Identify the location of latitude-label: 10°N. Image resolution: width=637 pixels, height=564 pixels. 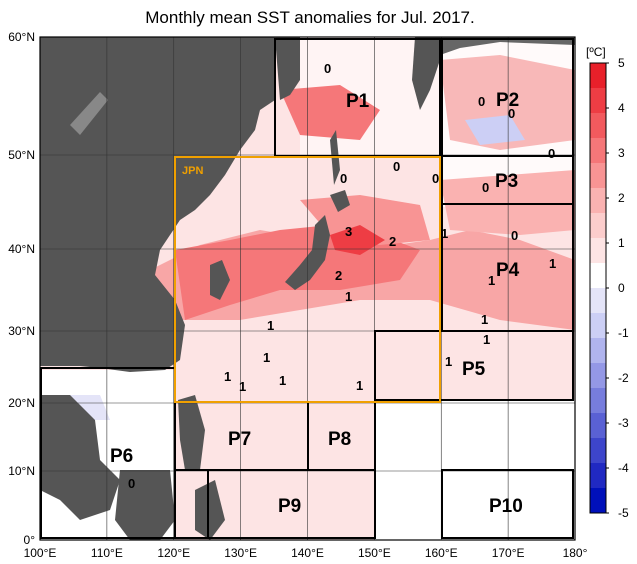
(21, 471).